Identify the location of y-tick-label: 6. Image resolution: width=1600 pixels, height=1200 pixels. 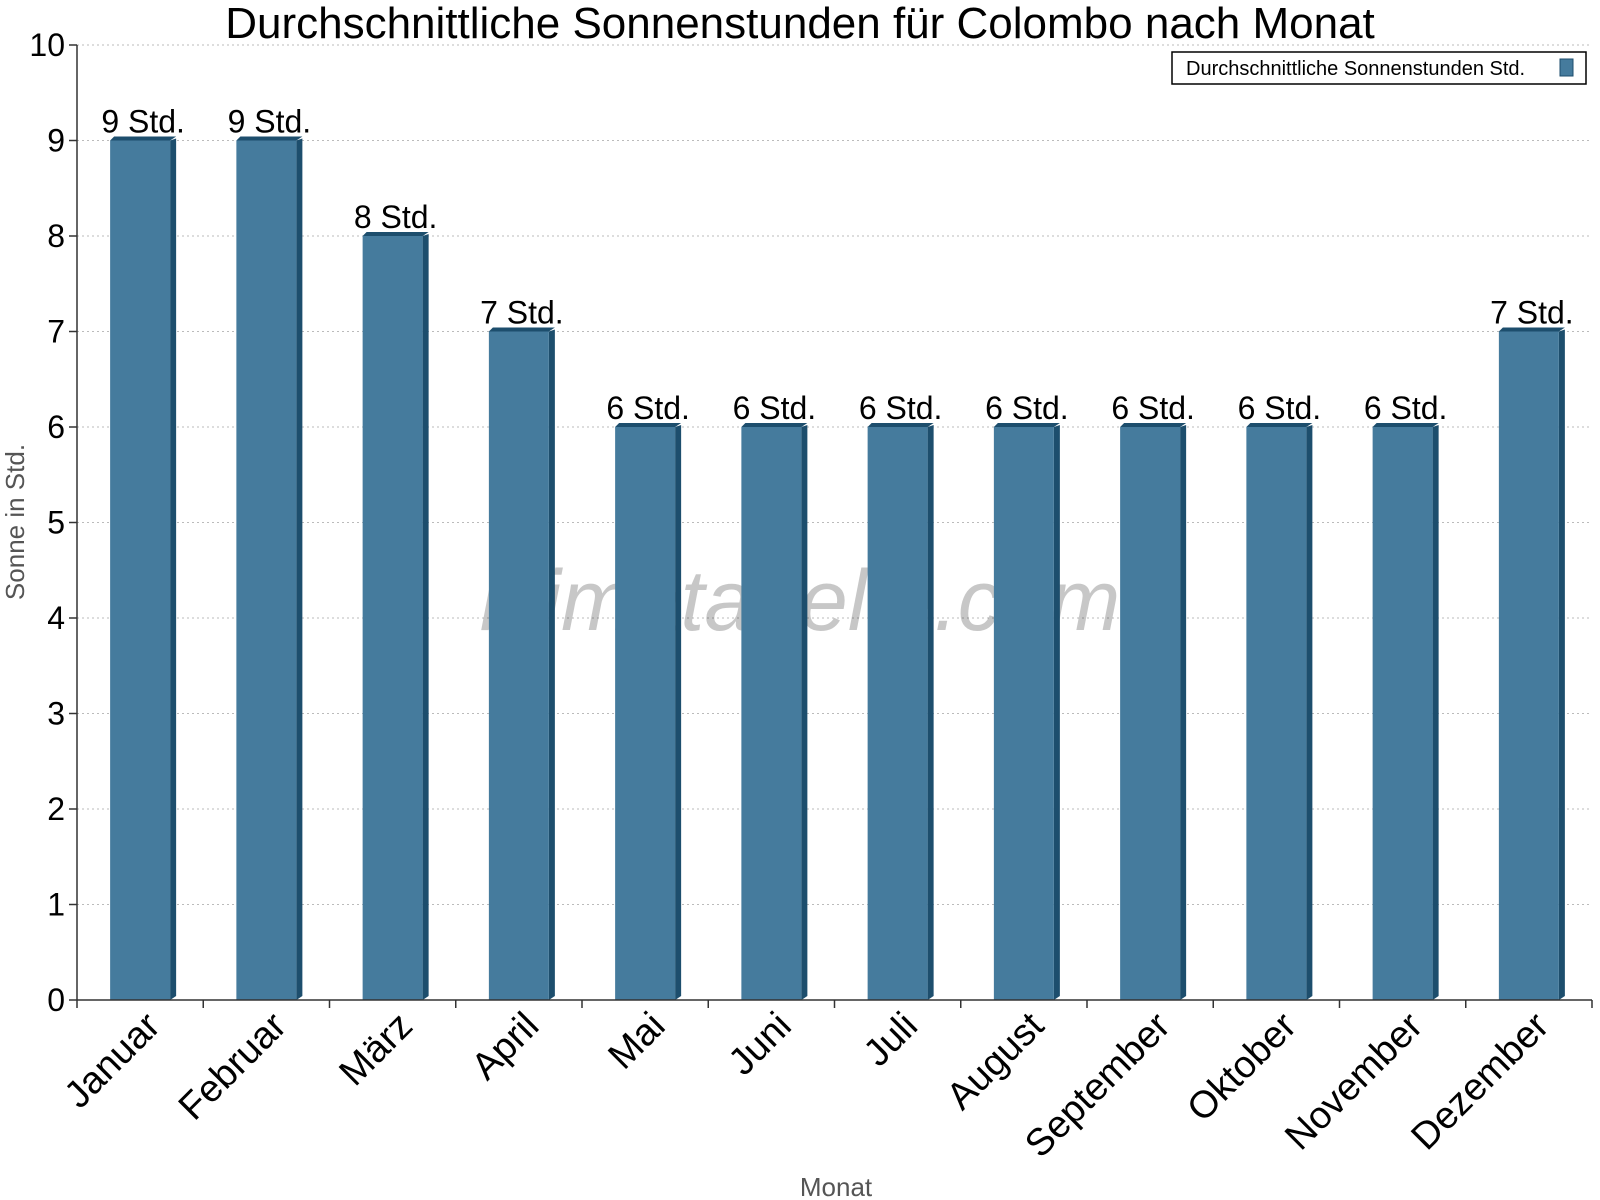
(56, 427).